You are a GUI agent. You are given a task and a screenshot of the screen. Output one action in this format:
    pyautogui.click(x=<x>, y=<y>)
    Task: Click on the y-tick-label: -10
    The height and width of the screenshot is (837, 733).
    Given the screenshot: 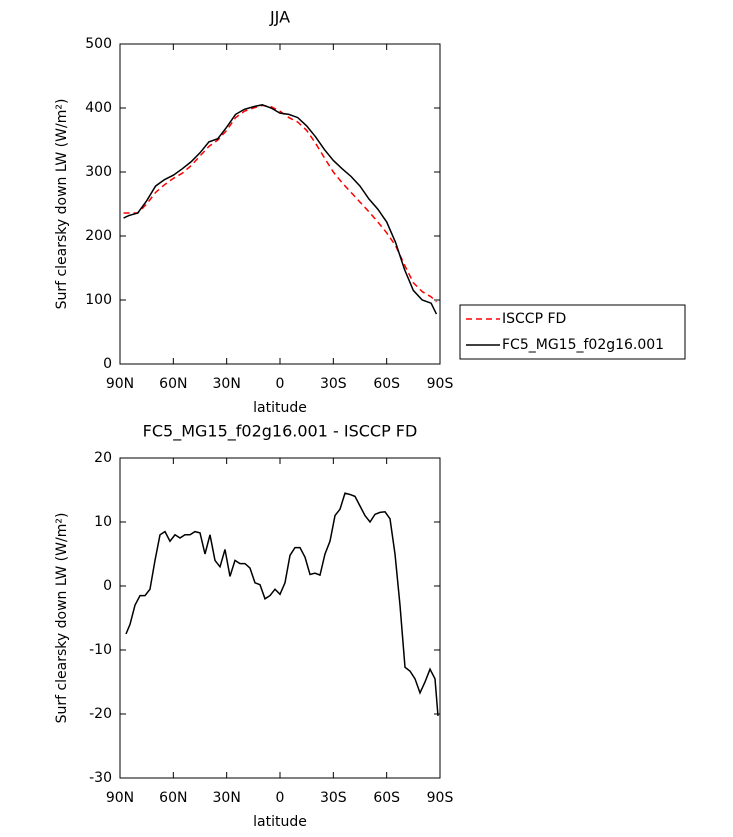 What is the action you would take?
    pyautogui.click(x=100, y=650)
    